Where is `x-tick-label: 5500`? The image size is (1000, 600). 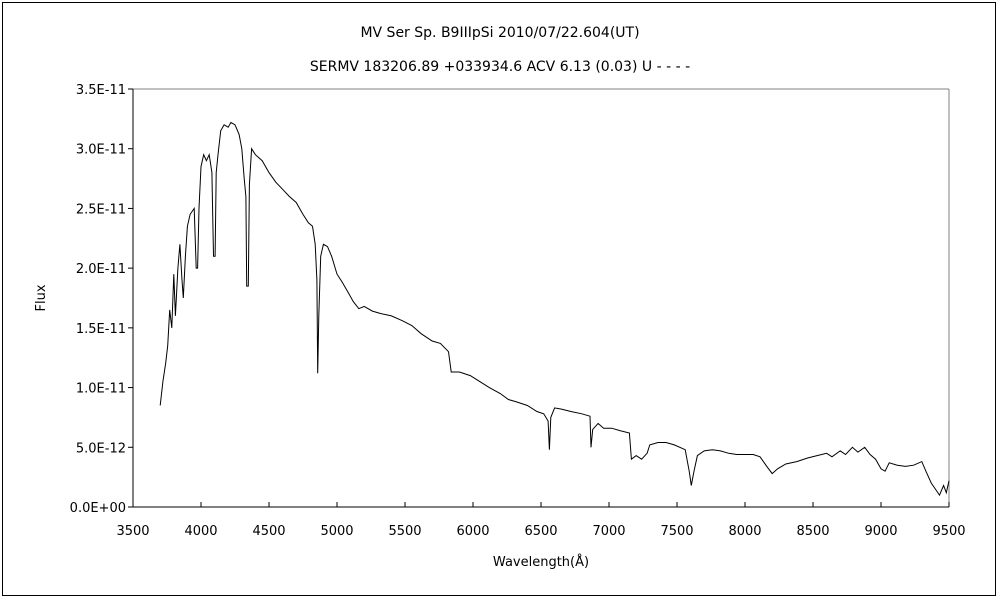
x-tick-label: 5500 is located at coordinates (404, 531).